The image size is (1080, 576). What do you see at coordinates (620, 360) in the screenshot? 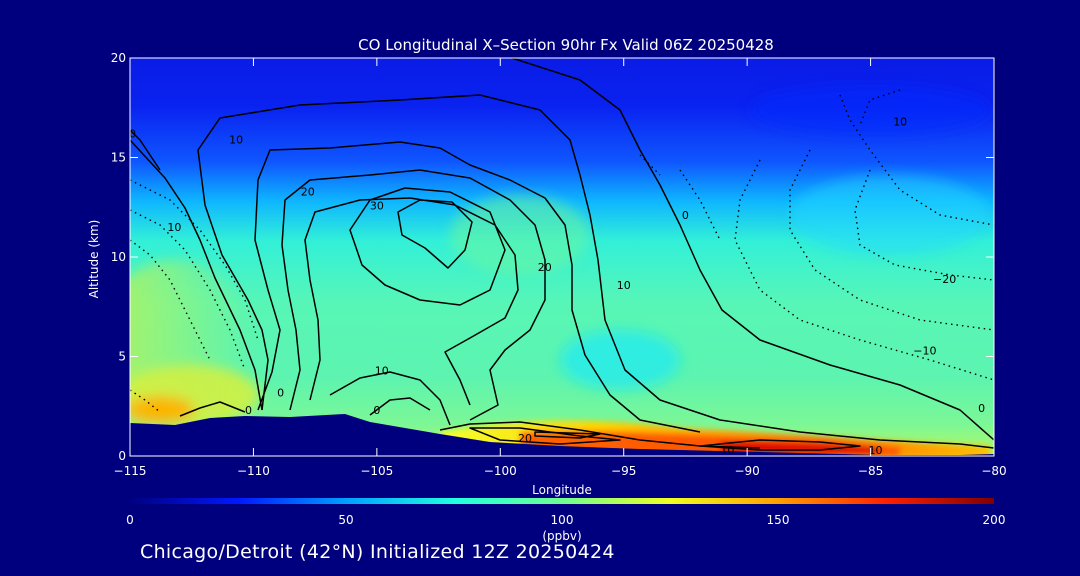
I see `co-plume-mid` at bounding box center [620, 360].